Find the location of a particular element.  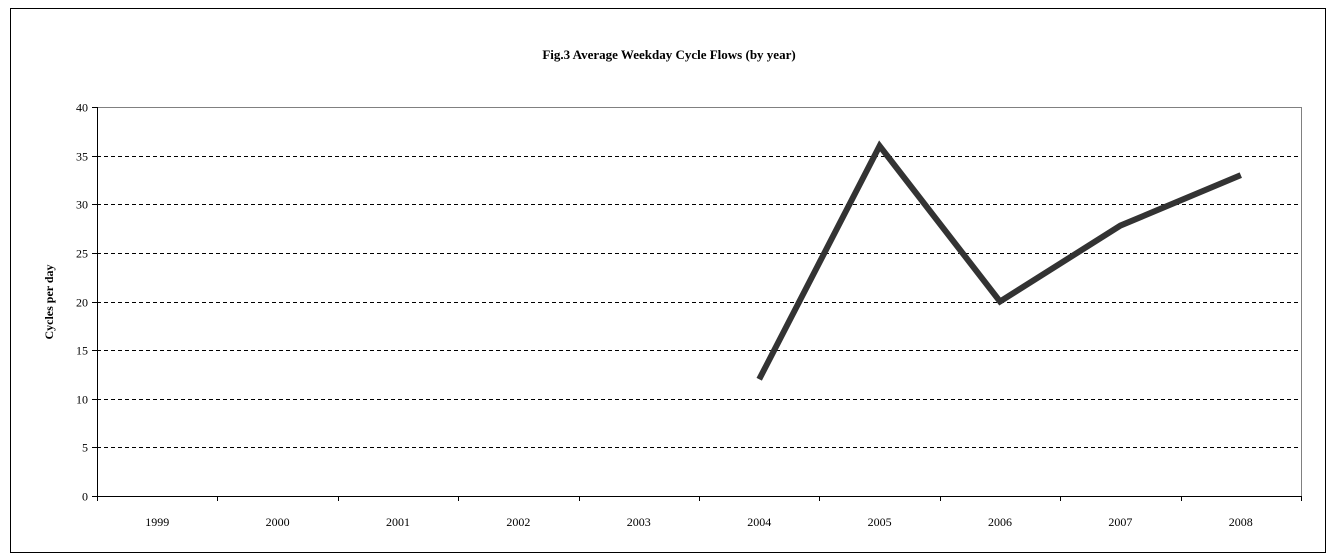

y-tick-label-35: 35 is located at coordinates (82, 157).